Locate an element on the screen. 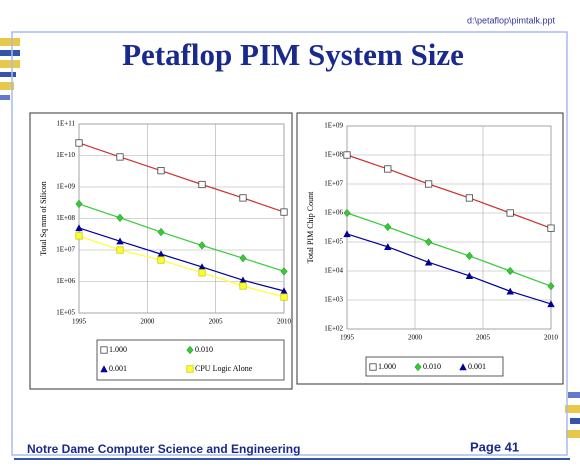 This screenshot has height=467, width=580. left-stripes is located at coordinates (10, 69).